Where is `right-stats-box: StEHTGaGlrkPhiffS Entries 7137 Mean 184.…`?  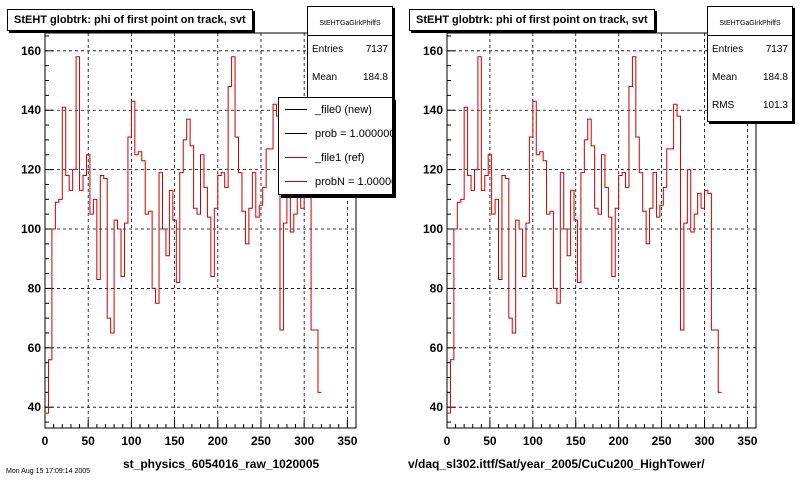 right-stats-box: StEHTGaGlrkPhiffS Entries 7137 Mean 184.… is located at coordinates (750, 64).